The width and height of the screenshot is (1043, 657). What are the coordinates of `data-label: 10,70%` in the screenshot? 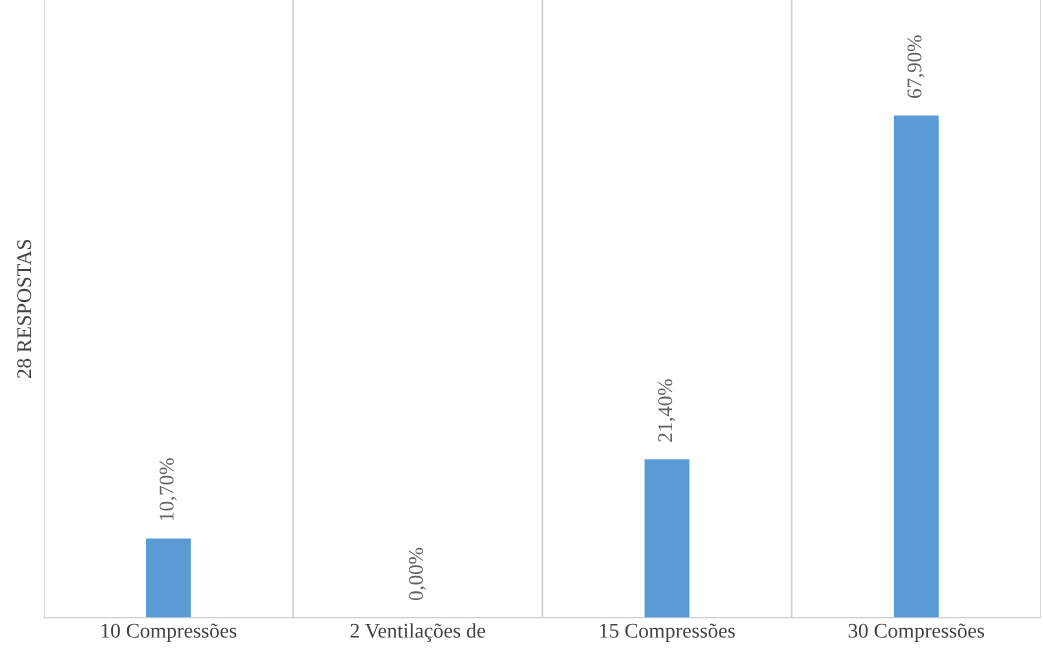 It's located at (168, 489).